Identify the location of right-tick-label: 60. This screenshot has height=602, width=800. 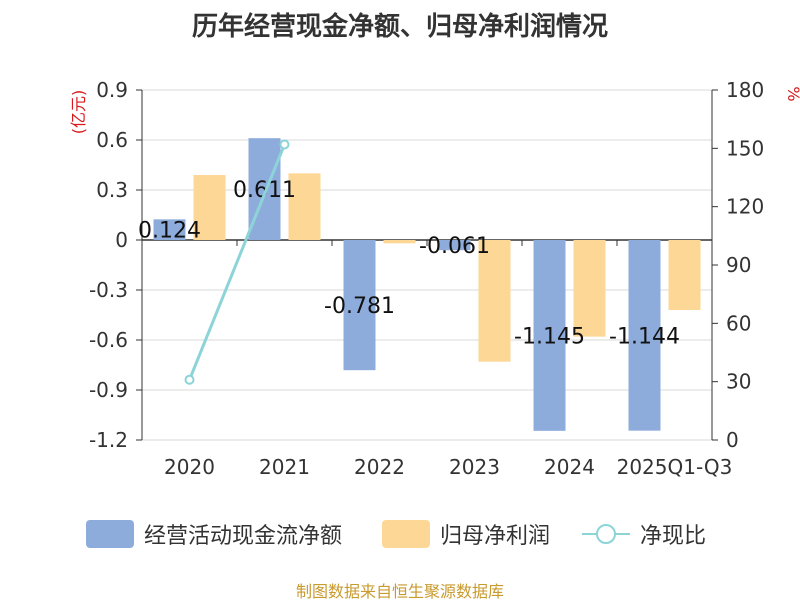
(738, 323).